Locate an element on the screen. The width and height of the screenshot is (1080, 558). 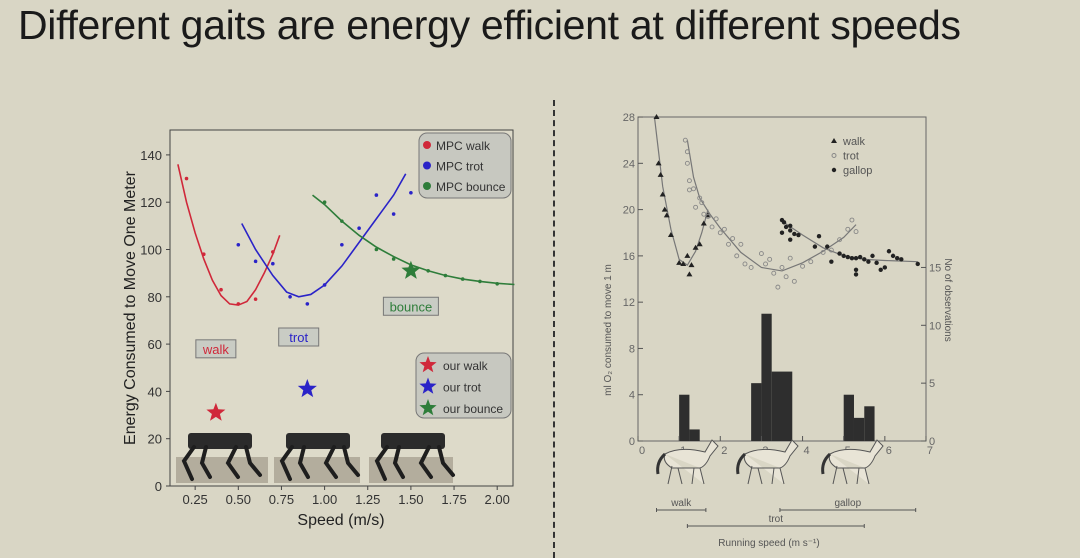
y-tick-label: 12 is located at coordinates (629, 303).